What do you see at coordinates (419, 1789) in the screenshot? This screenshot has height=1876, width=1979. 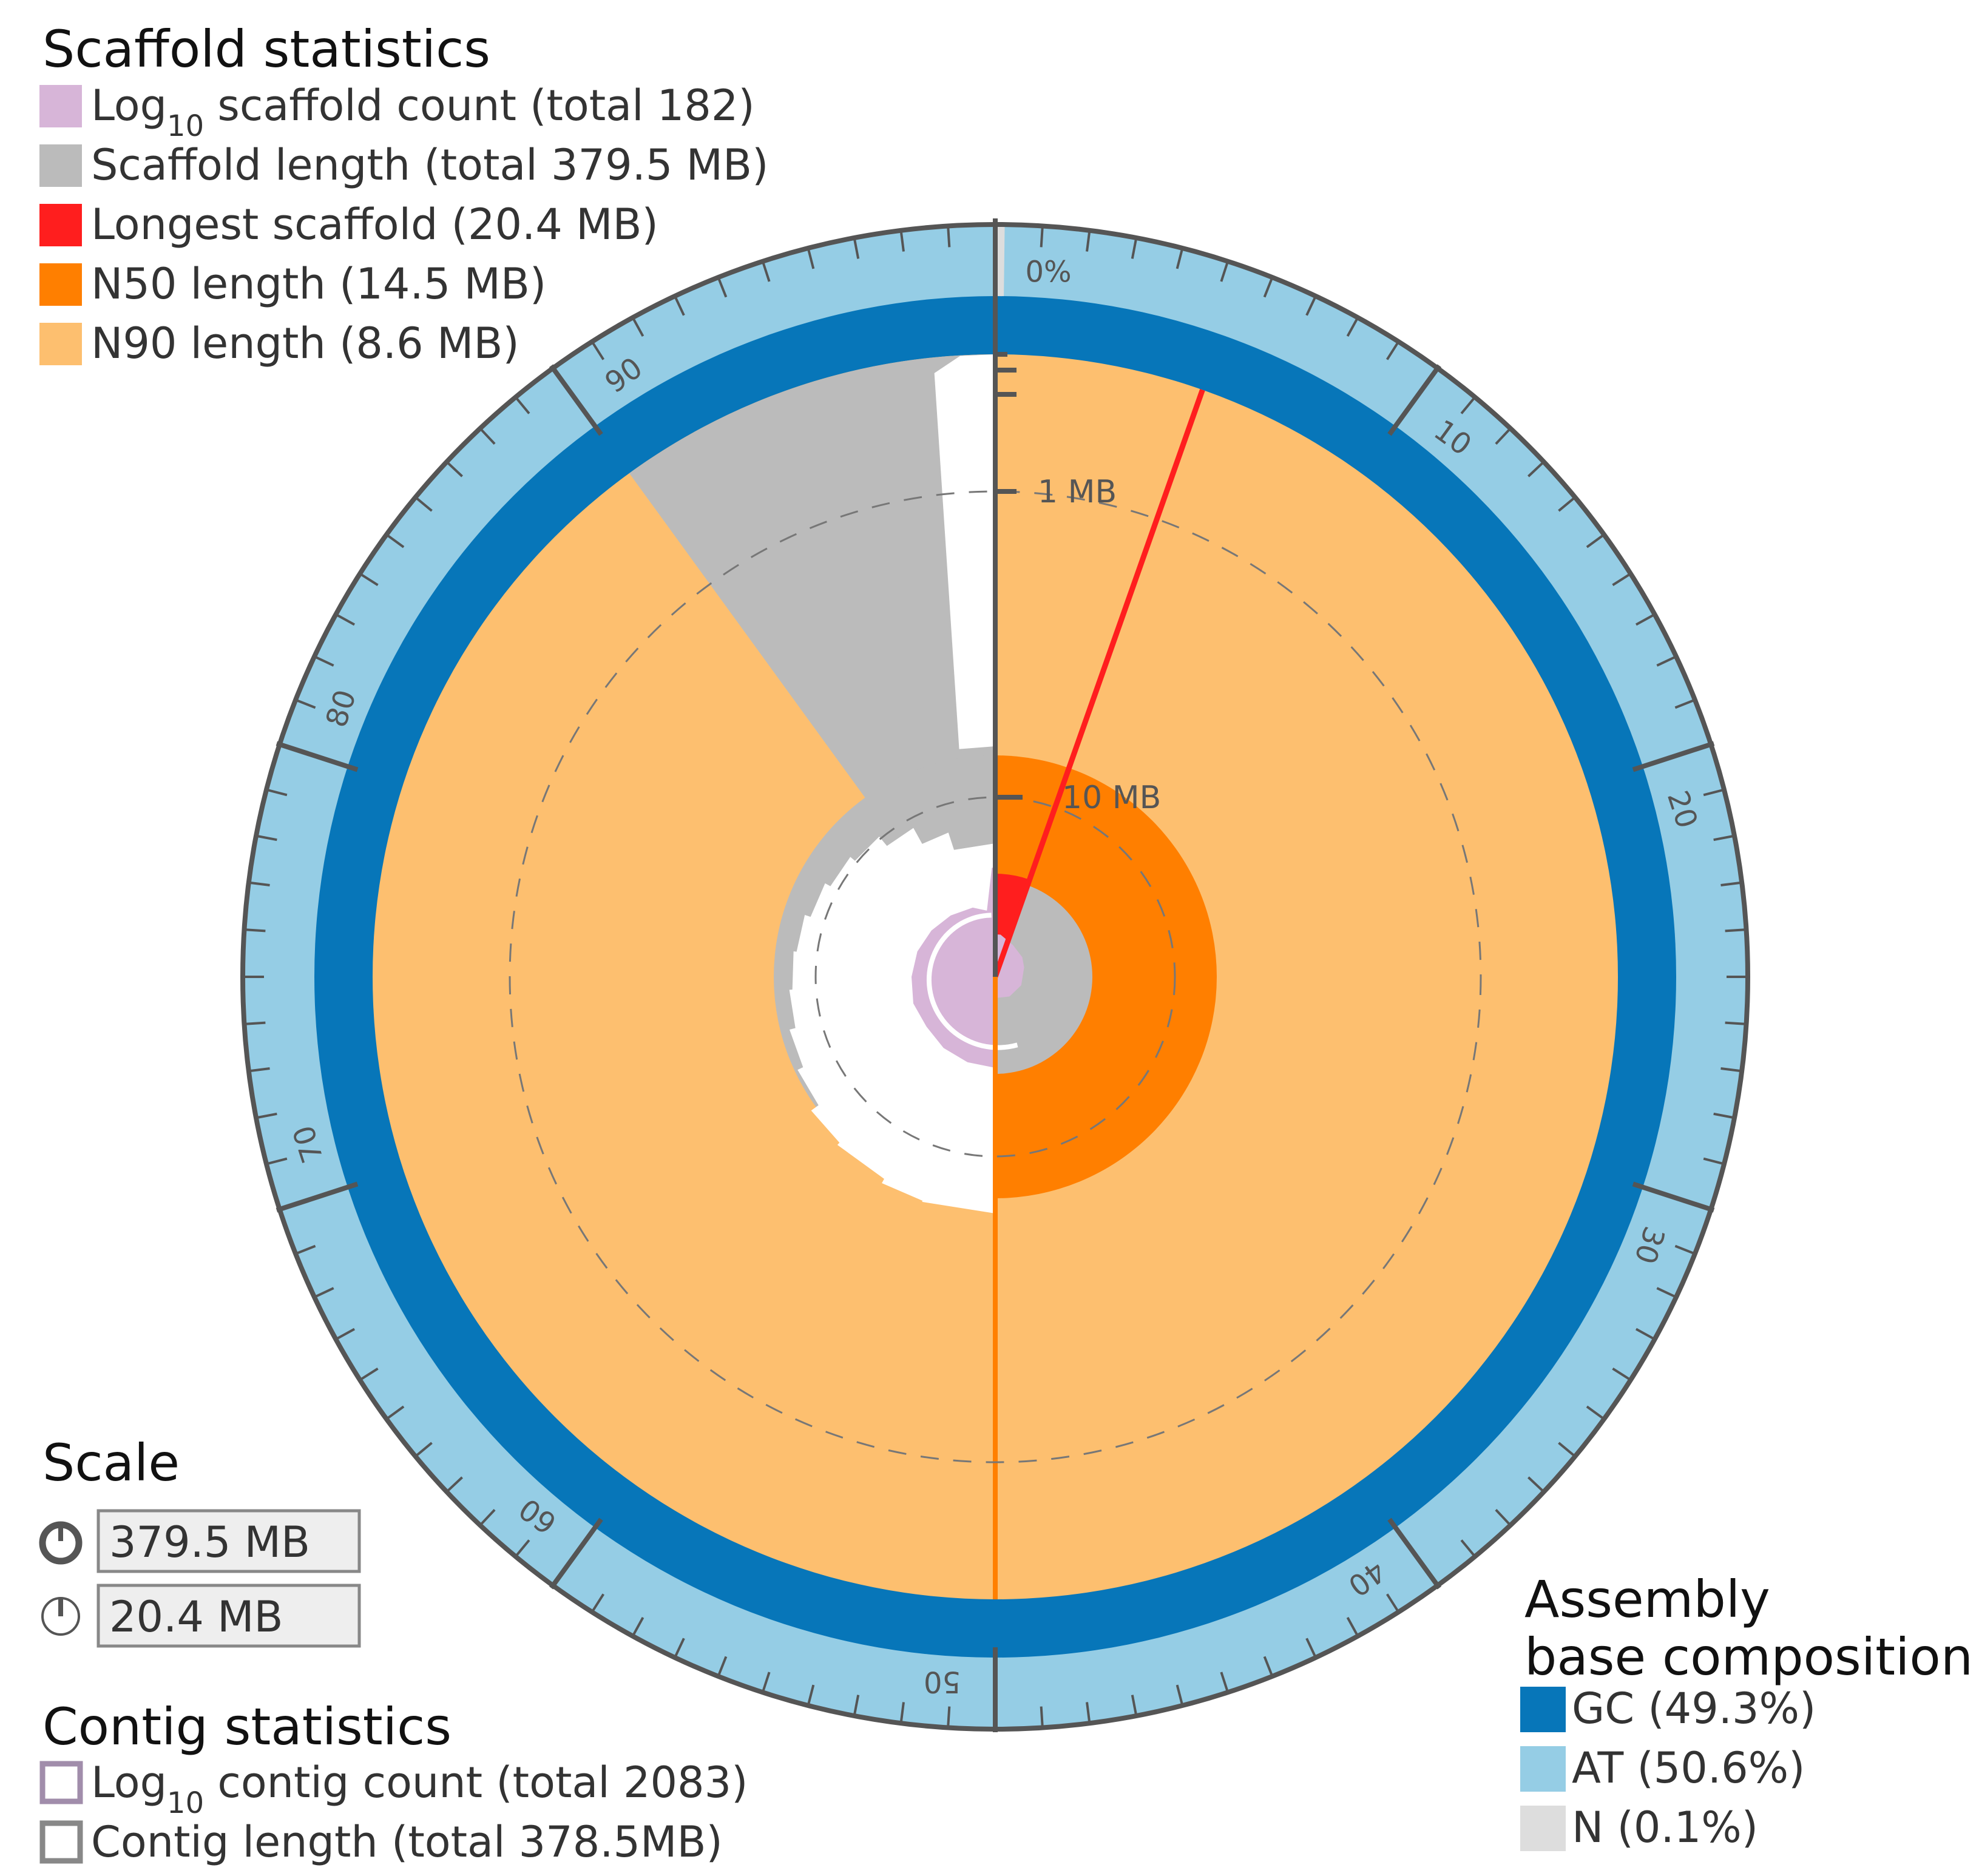 I see `contig-legend-label: Log10 contig count (total 2083)` at bounding box center [419, 1789].